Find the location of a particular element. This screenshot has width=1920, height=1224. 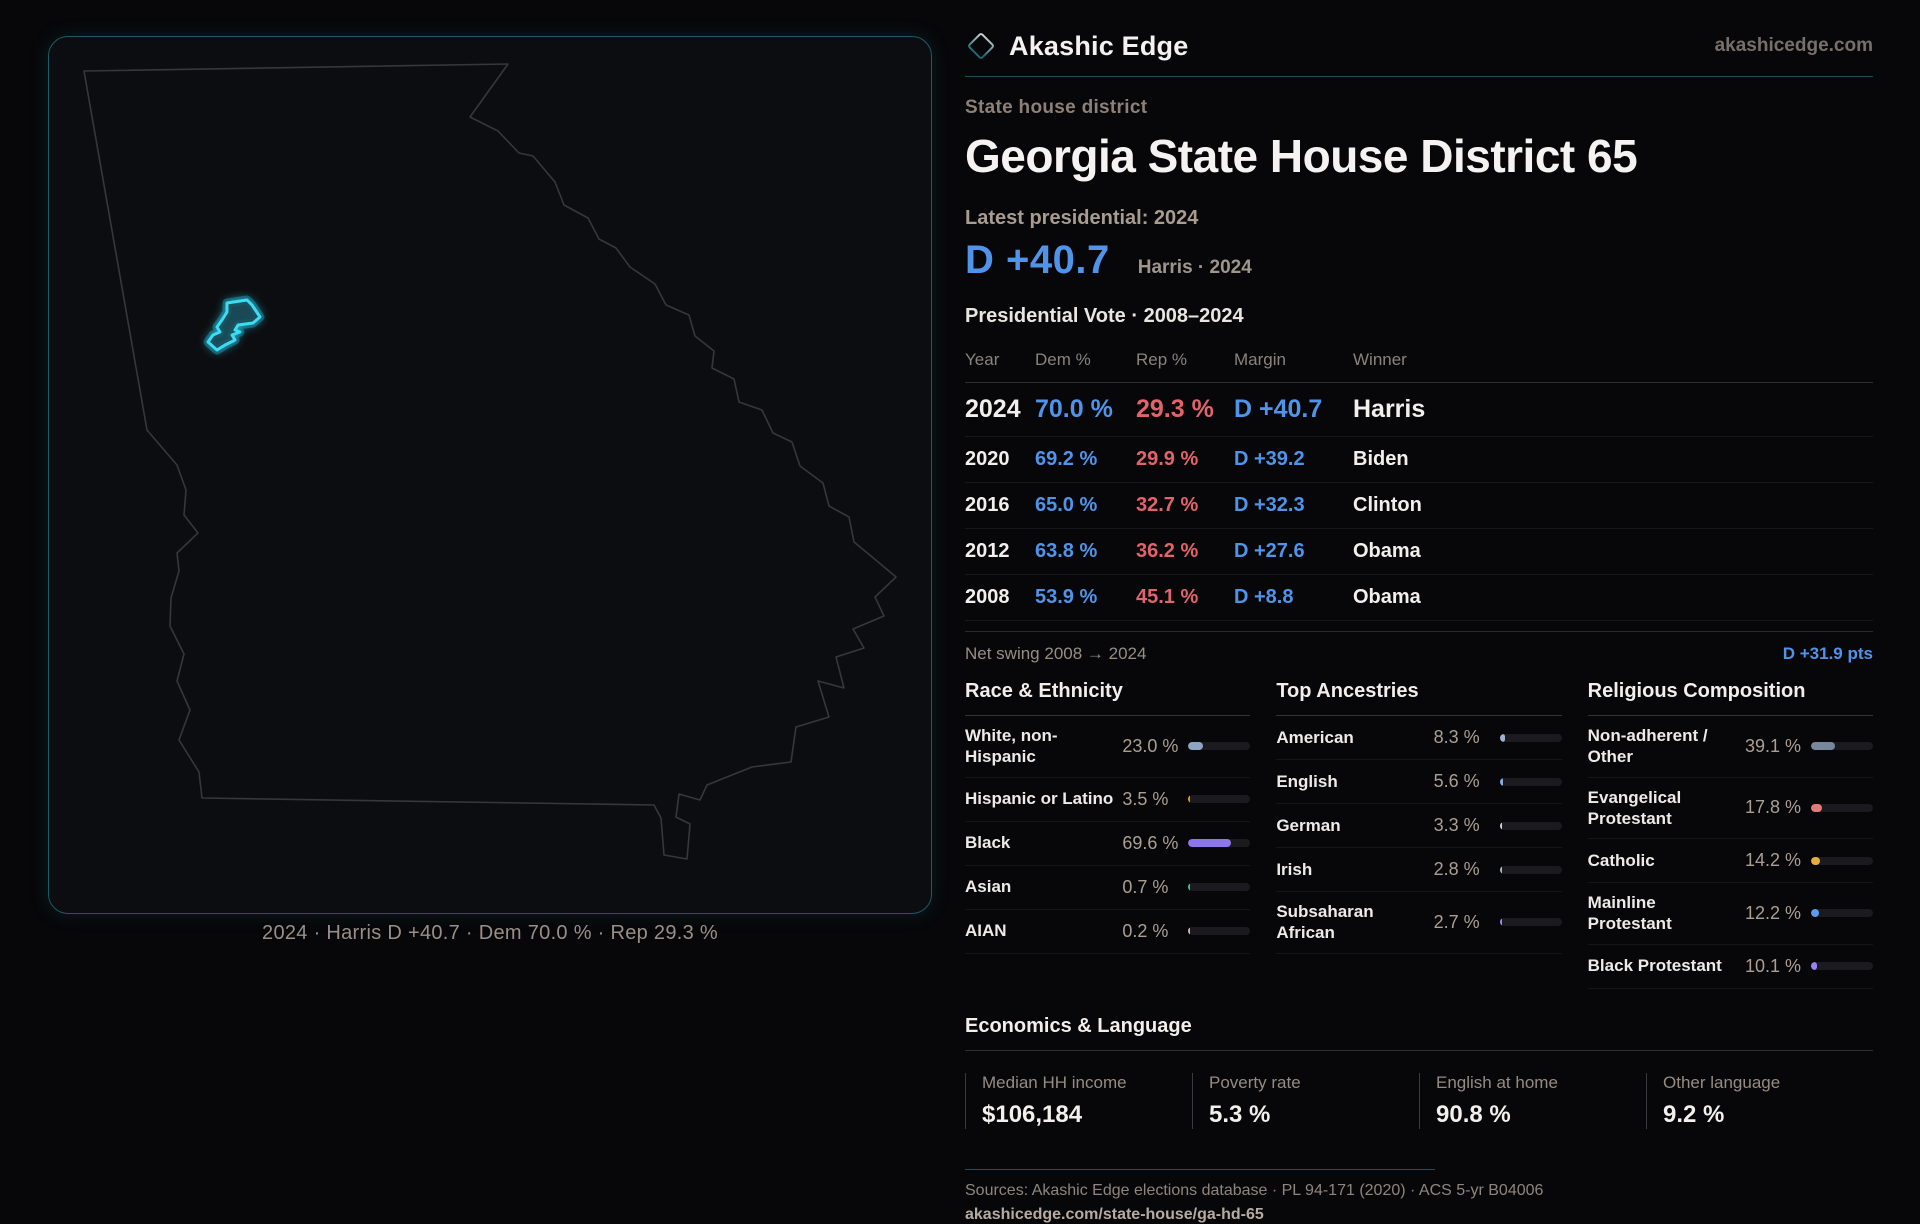

stat-english-at-home: English at home 90.8 % is located at coordinates (1532, 1100).